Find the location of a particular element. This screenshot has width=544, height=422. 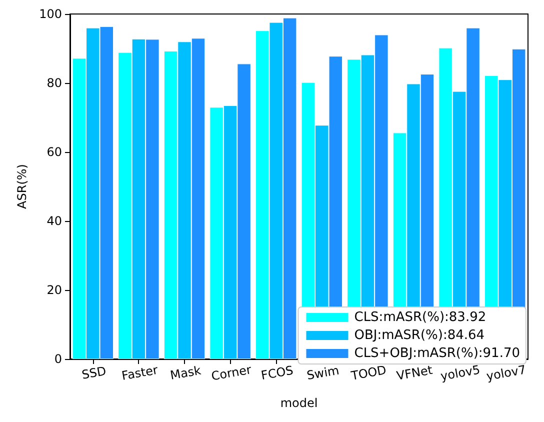

y-tick-label: 80 is located at coordinates (54, 83).